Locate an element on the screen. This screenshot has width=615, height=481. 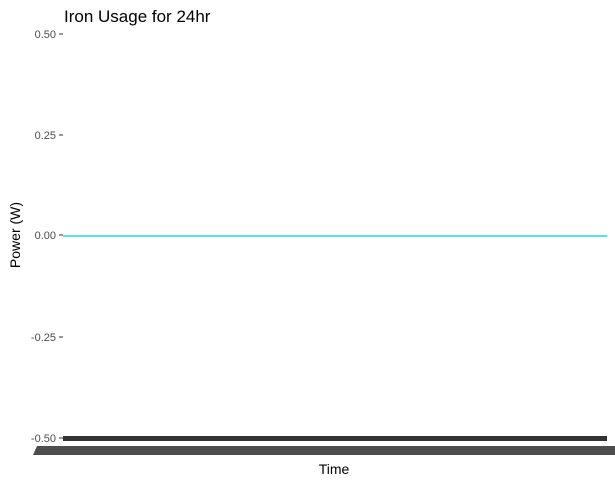
x-axis-title: Time is located at coordinates (334, 469).